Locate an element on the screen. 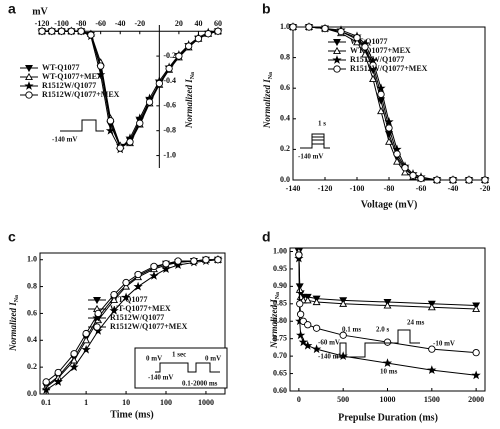 The image size is (500, 429). annotation: 24 ms is located at coordinates (416, 323).